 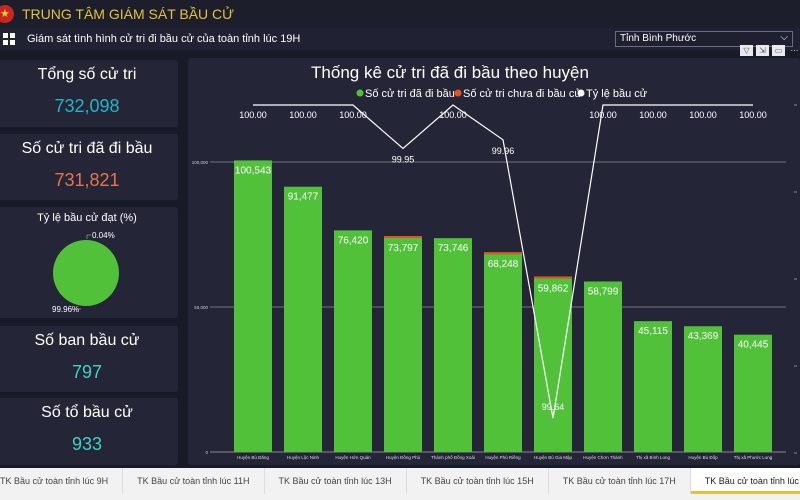 I want to click on card-committees: Số ban bầu cử 797, so click(x=89, y=359).